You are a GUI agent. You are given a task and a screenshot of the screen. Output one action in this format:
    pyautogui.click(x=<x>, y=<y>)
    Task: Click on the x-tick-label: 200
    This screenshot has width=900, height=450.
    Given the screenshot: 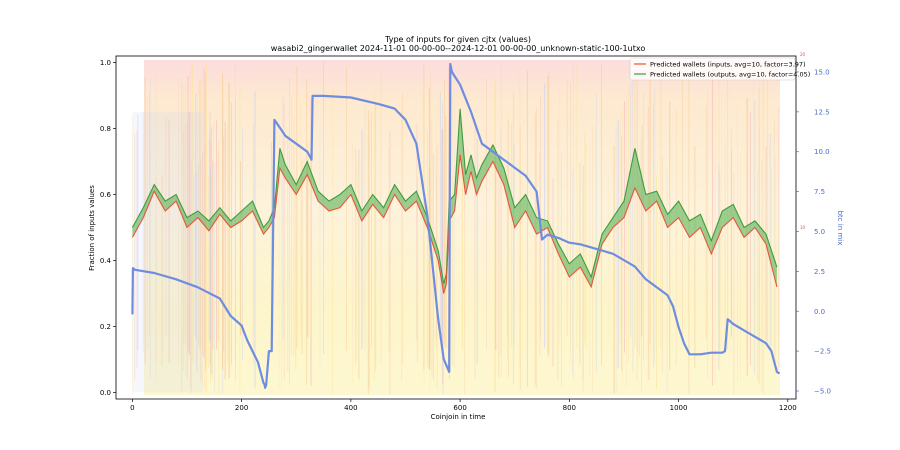 What is the action you would take?
    pyautogui.click(x=241, y=408)
    